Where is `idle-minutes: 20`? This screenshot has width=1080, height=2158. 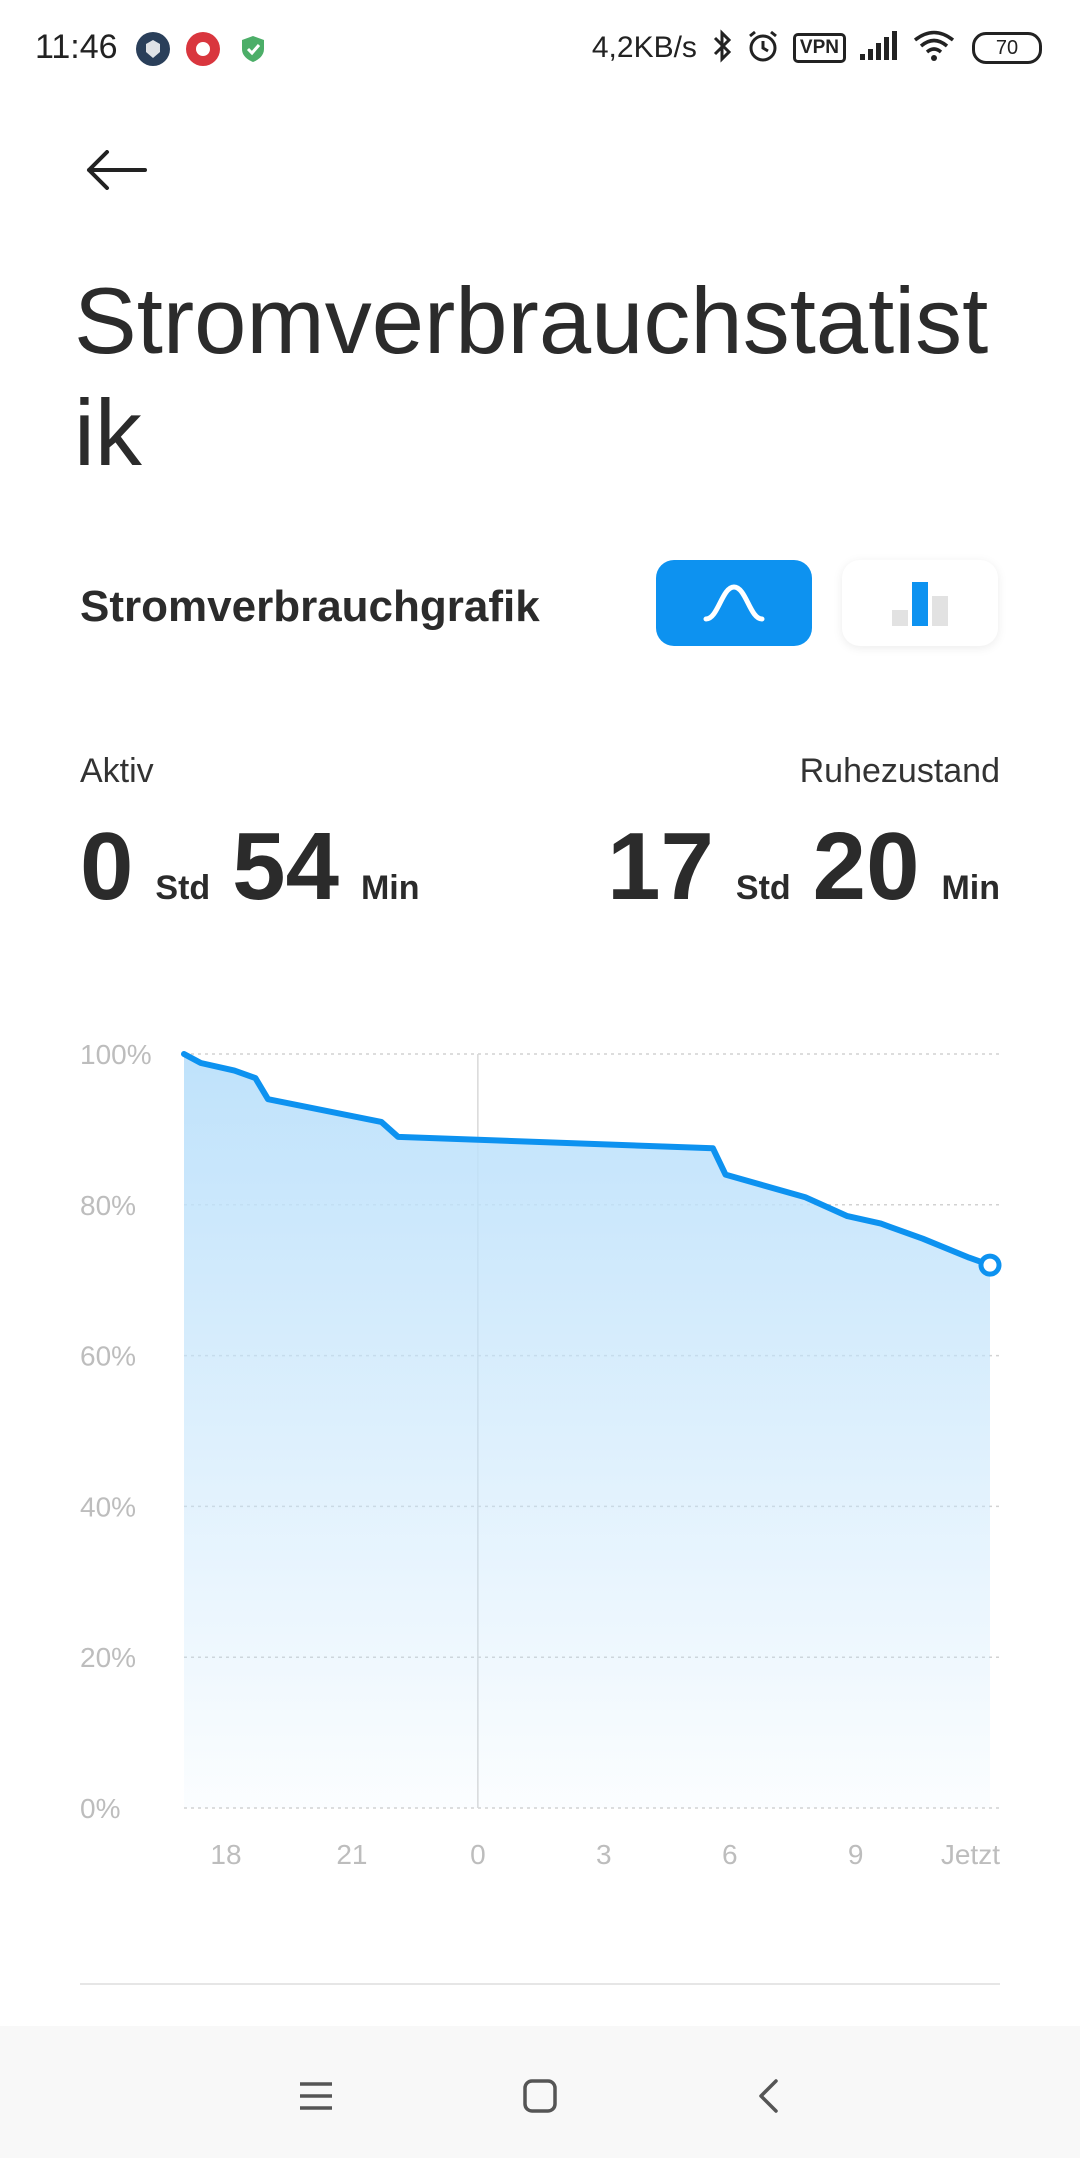 idle-minutes: 20 is located at coordinates (866, 866).